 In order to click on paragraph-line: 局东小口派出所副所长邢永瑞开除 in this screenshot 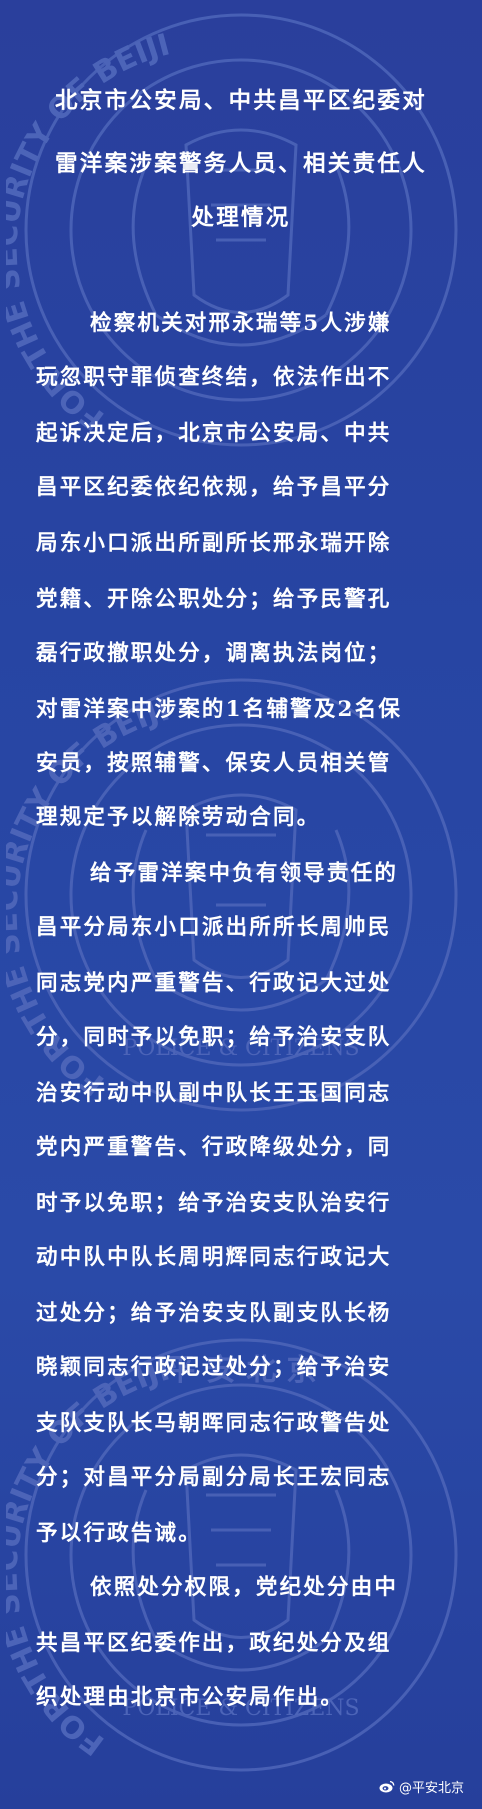, I will do `click(214, 543)`.